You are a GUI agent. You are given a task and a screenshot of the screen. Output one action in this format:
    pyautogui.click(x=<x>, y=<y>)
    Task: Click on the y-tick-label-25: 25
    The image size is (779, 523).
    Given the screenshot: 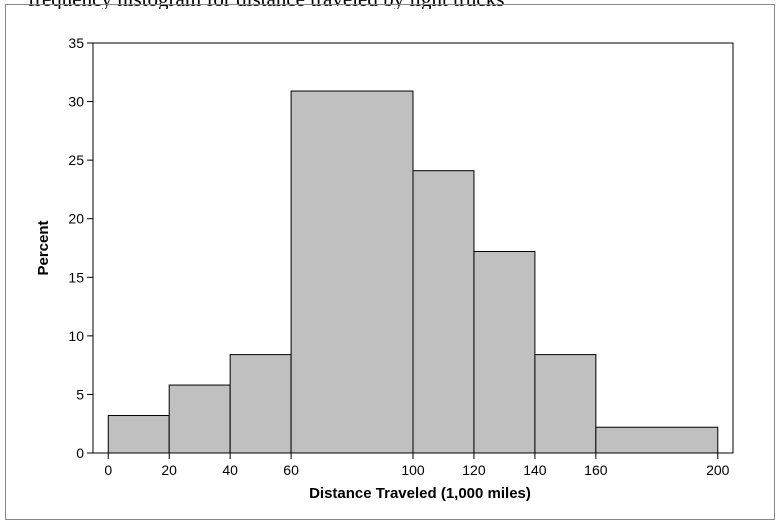 What is the action you would take?
    pyautogui.click(x=76, y=160)
    